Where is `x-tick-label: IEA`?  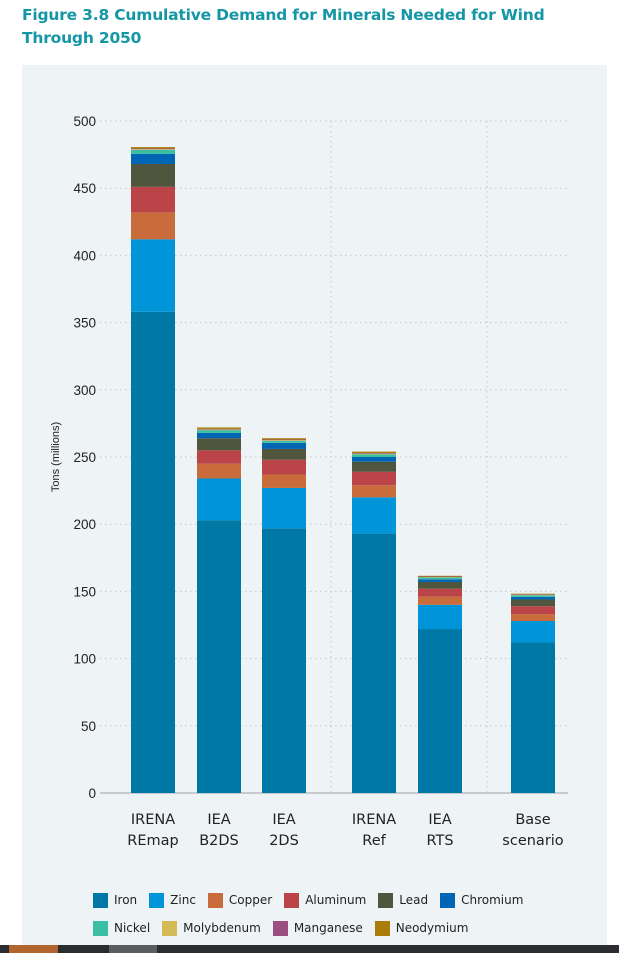 x-tick-label: IEA is located at coordinates (439, 820).